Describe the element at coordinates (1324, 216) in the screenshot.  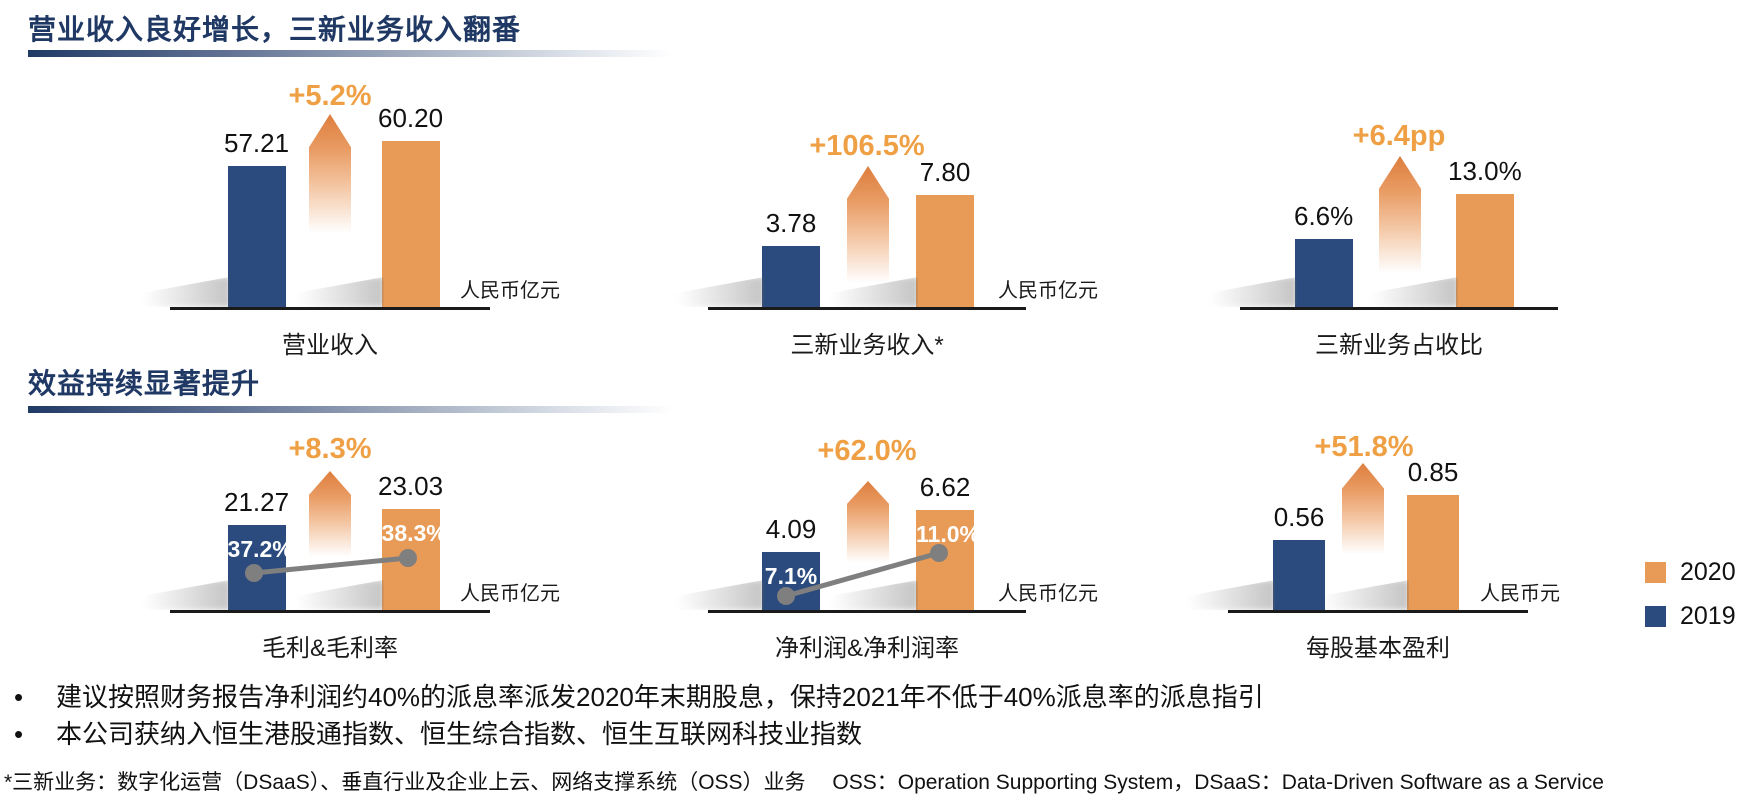
I see `bar-value-label: 6.6%` at that location.